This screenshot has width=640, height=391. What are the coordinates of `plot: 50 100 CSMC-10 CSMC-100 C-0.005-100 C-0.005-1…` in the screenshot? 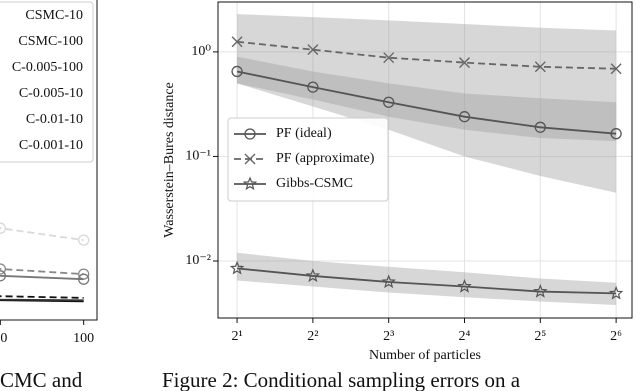 It's located at (49, 173).